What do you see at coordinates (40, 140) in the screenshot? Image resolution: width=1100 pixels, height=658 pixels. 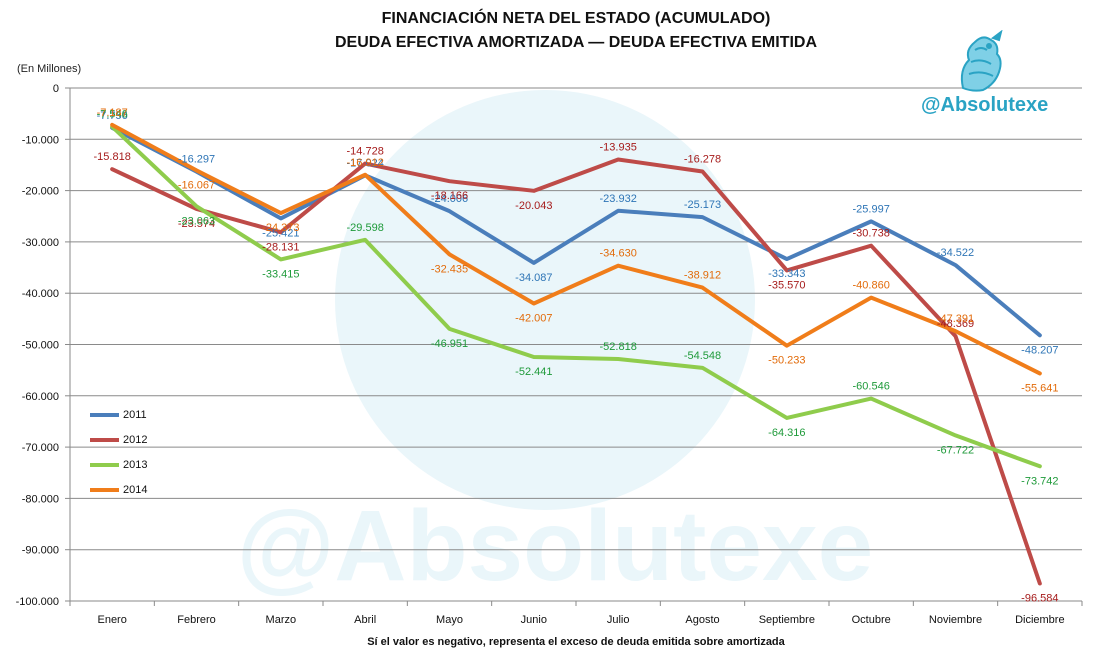 I see `y-tick-label: -10.000` at bounding box center [40, 140].